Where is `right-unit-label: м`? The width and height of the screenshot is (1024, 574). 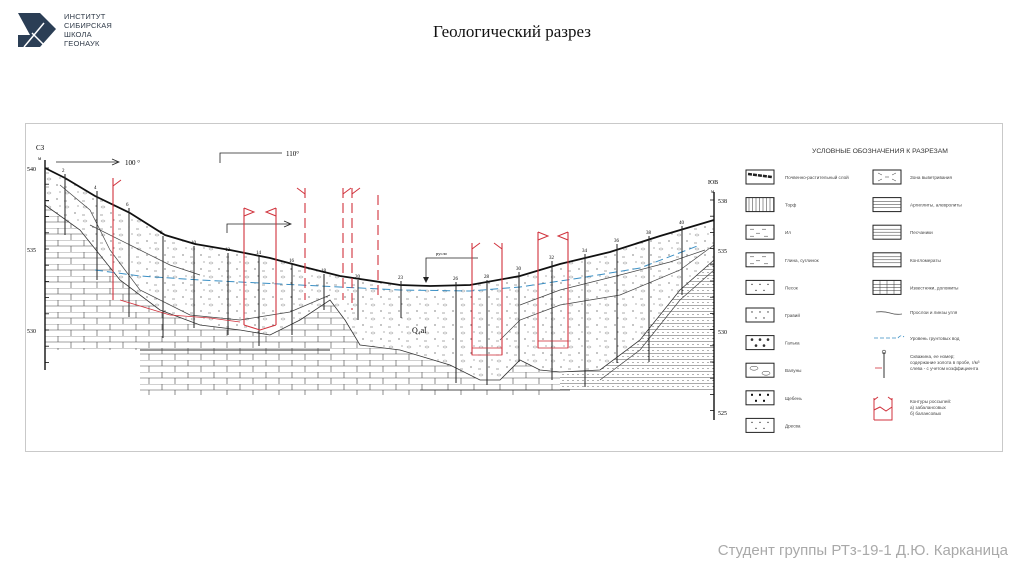
right-unit-label: м is located at coordinates (713, 192).